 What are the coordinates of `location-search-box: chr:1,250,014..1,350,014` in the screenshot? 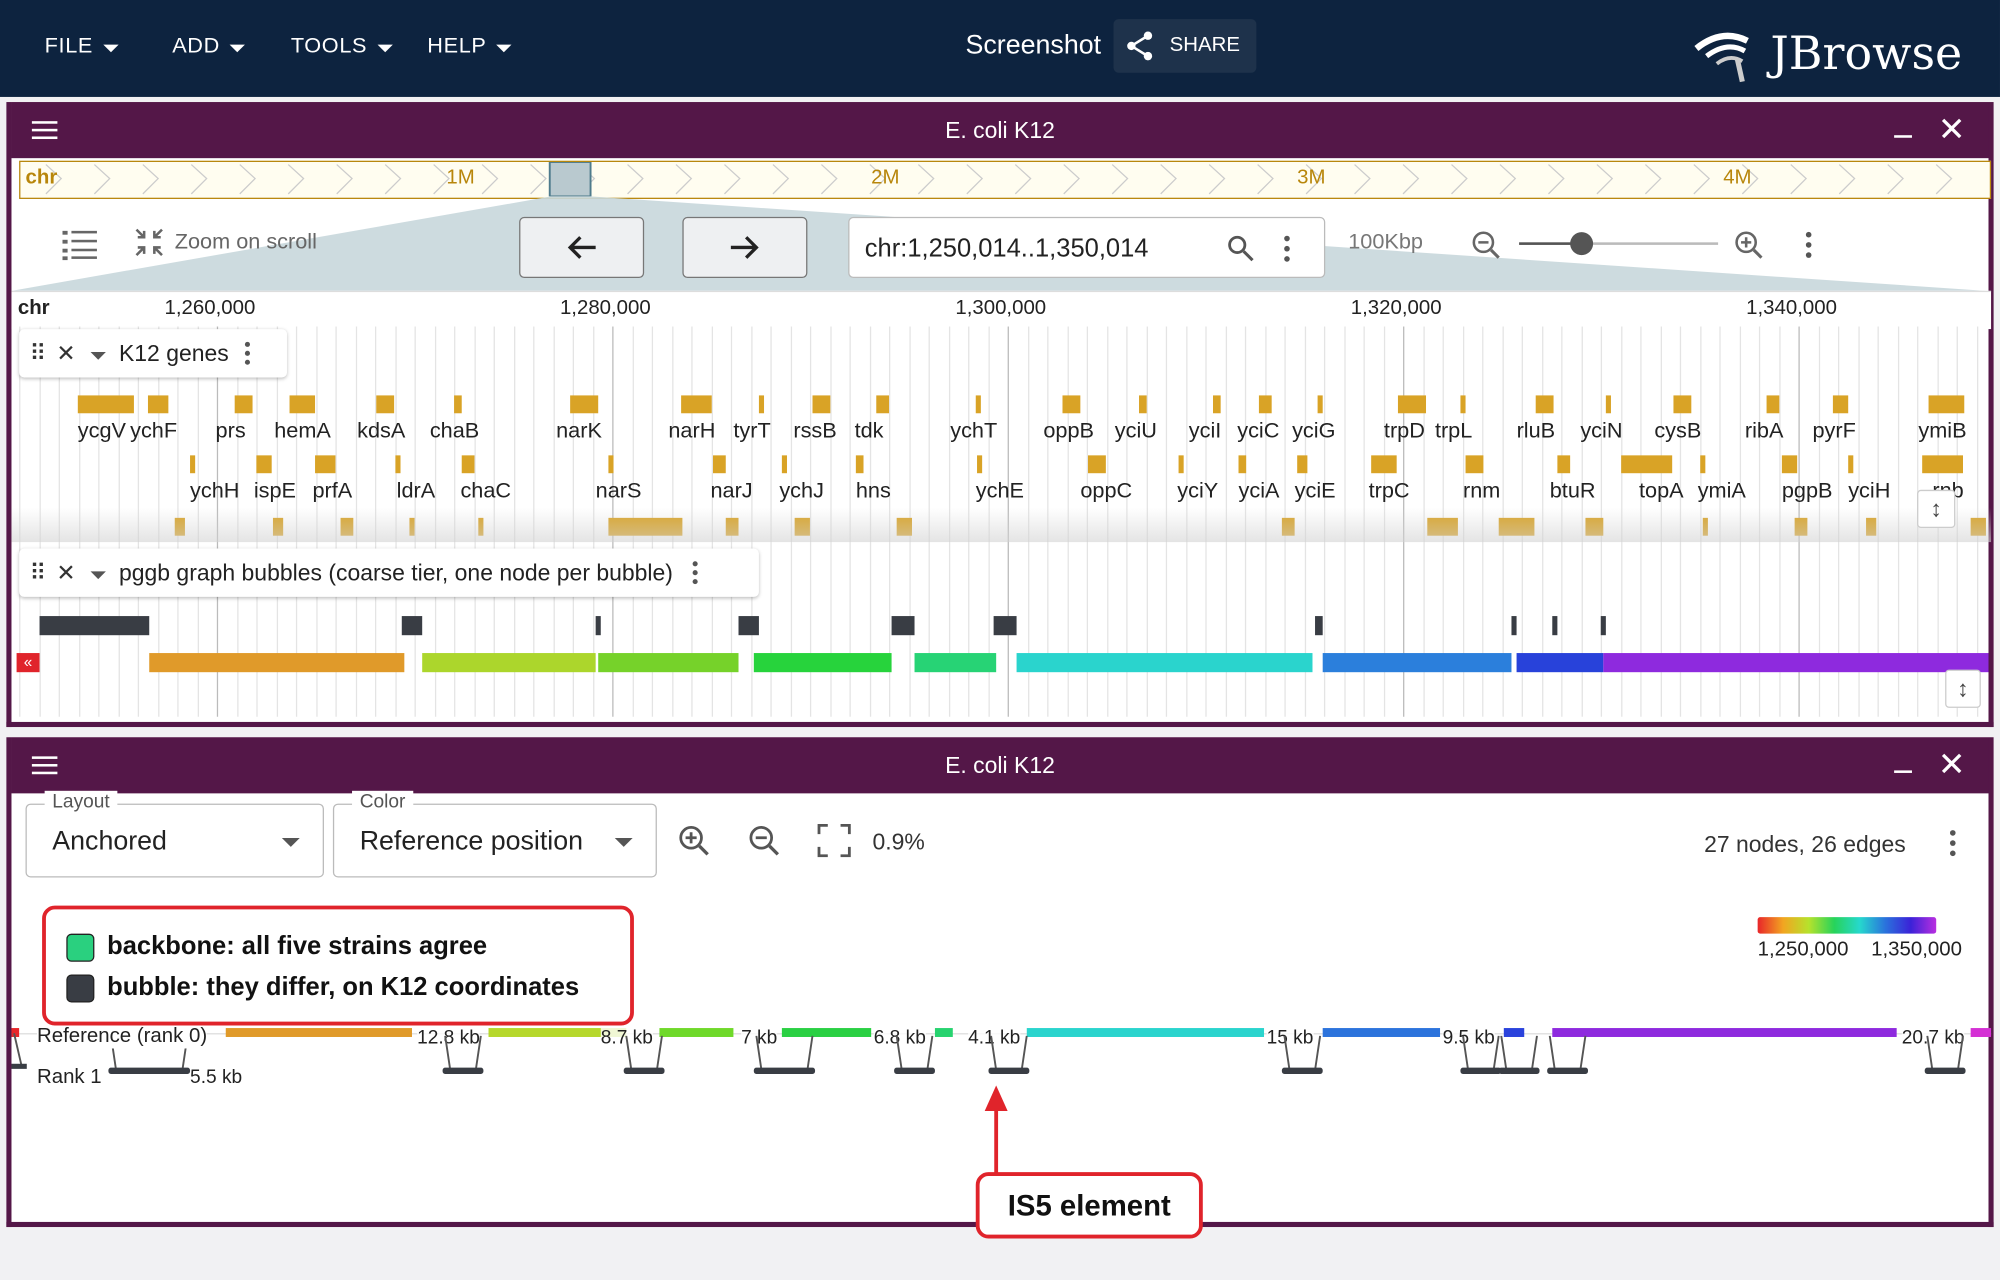 It's located at (1087, 247).